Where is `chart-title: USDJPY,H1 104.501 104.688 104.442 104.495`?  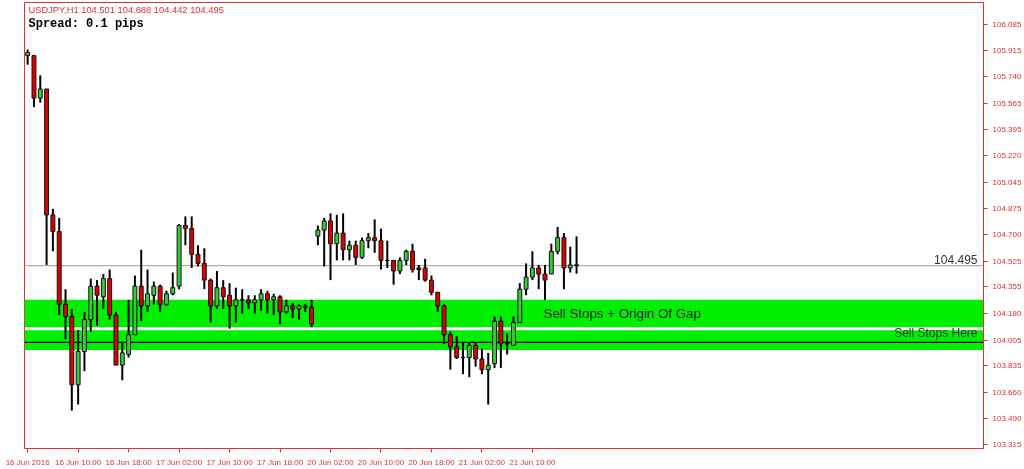 chart-title: USDJPY,H1 104.501 104.688 104.442 104.495 is located at coordinates (126, 9).